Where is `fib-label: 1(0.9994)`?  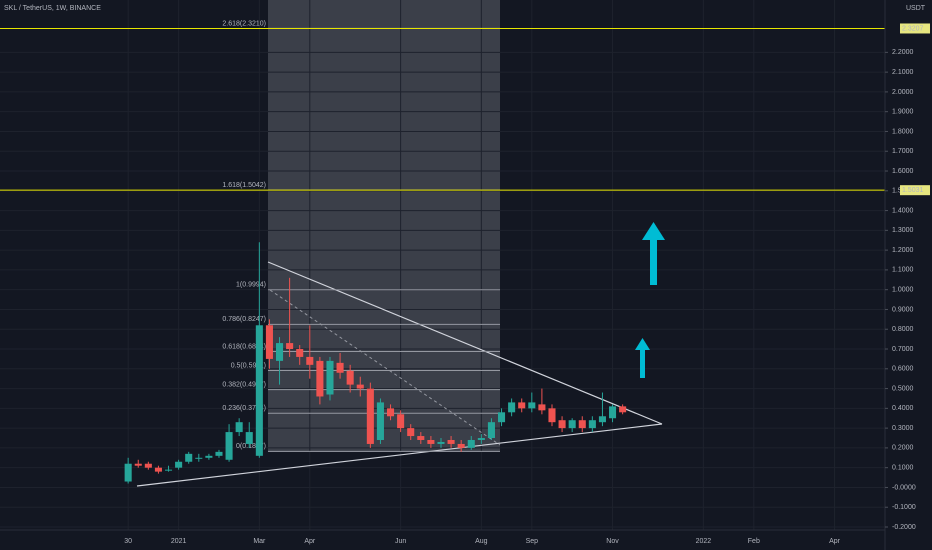 fib-label: 1(0.9994) is located at coordinates (251, 285).